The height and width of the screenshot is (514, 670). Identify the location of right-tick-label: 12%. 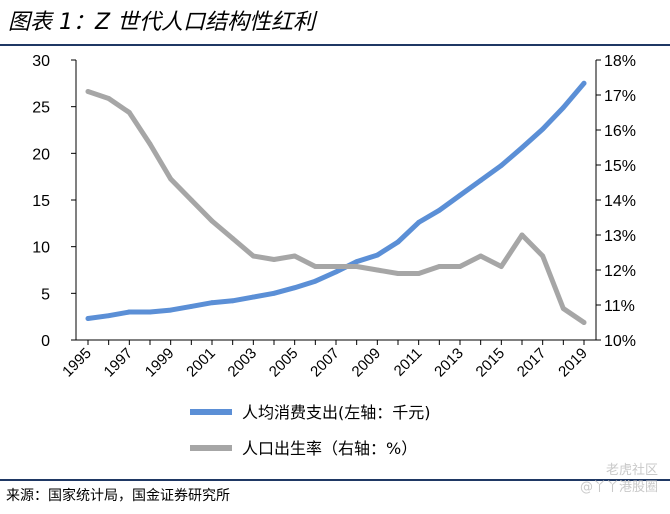
(620, 271).